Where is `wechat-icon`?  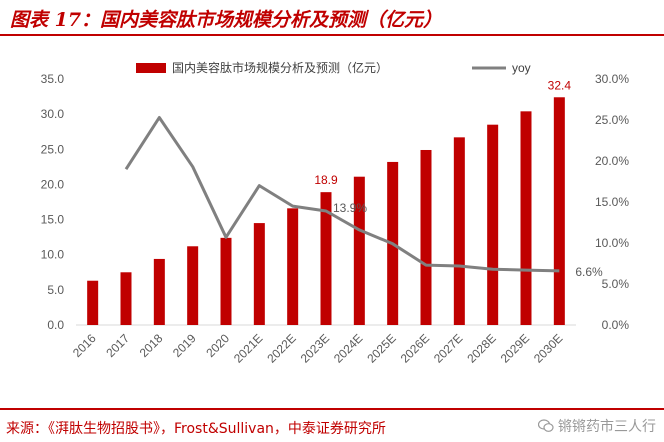
wechat-icon is located at coordinates (546, 425).